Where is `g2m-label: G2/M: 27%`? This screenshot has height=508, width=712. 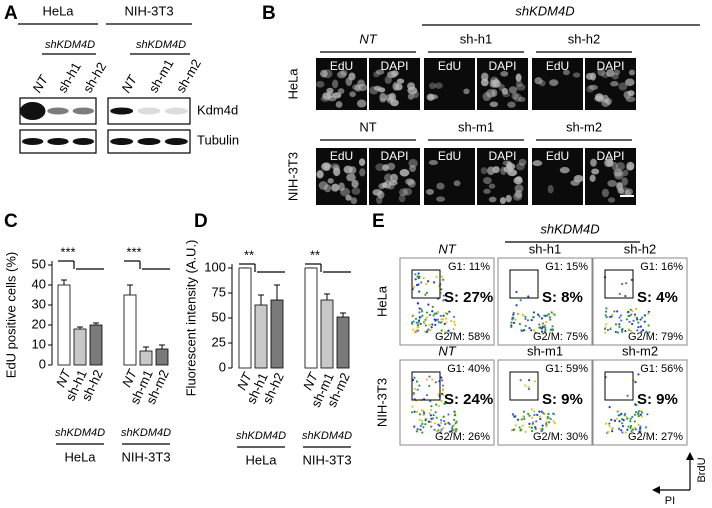 g2m-label: G2/M: 27% is located at coordinates (655, 437).